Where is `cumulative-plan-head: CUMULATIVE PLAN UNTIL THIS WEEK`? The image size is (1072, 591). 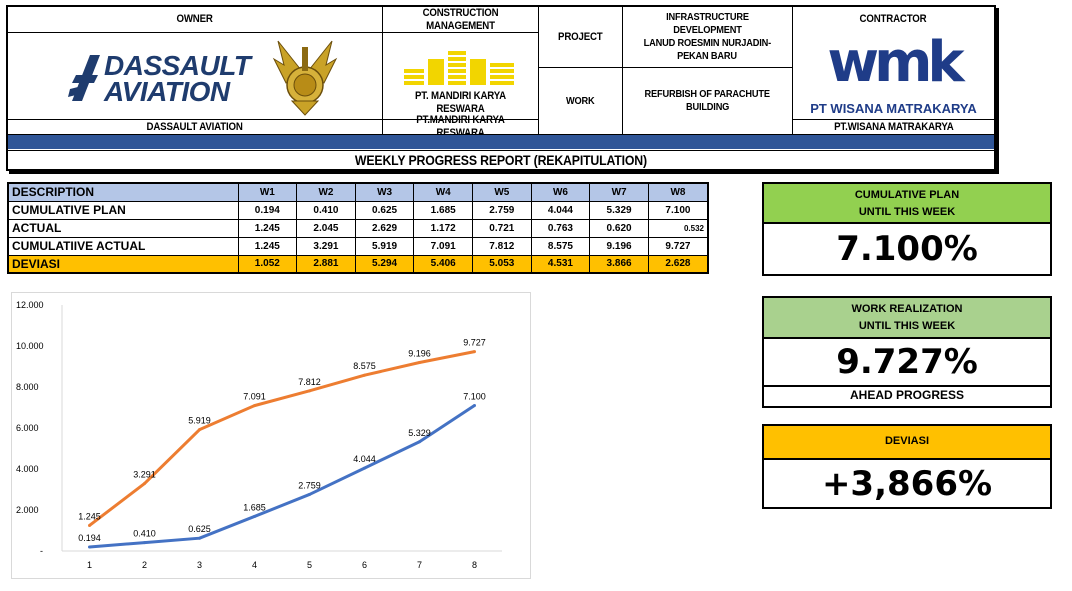 cumulative-plan-head: CUMULATIVE PLAN UNTIL THIS WEEK is located at coordinates (907, 204).